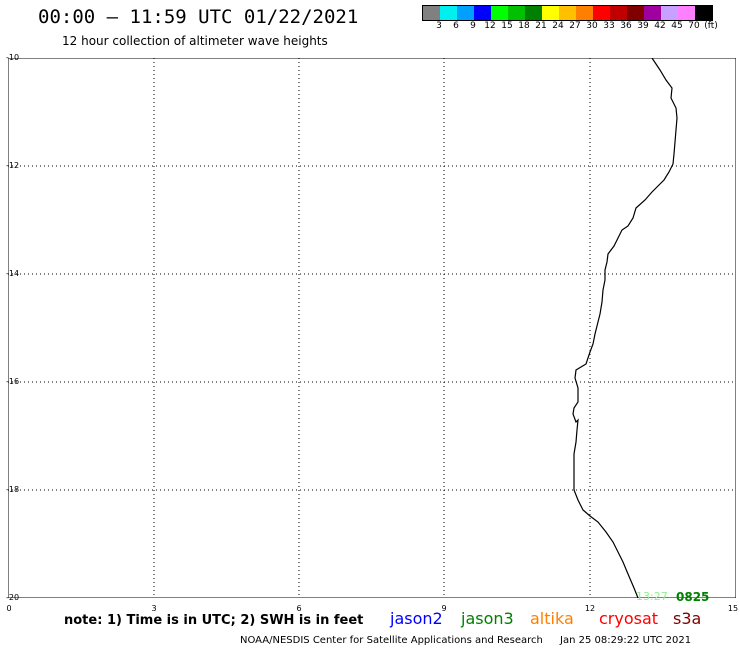  What do you see at coordinates (552, 618) in the screenshot?
I see `satellite-altika: altika` at bounding box center [552, 618].